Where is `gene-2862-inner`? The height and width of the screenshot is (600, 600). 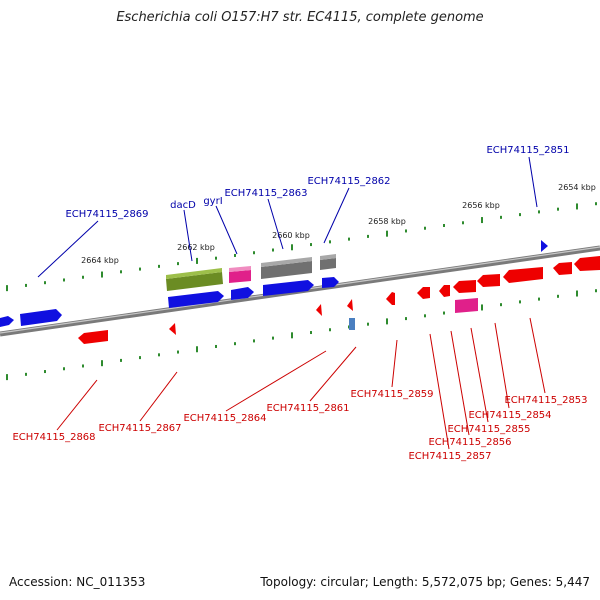 gene-2862-inner is located at coordinates (330, 282).